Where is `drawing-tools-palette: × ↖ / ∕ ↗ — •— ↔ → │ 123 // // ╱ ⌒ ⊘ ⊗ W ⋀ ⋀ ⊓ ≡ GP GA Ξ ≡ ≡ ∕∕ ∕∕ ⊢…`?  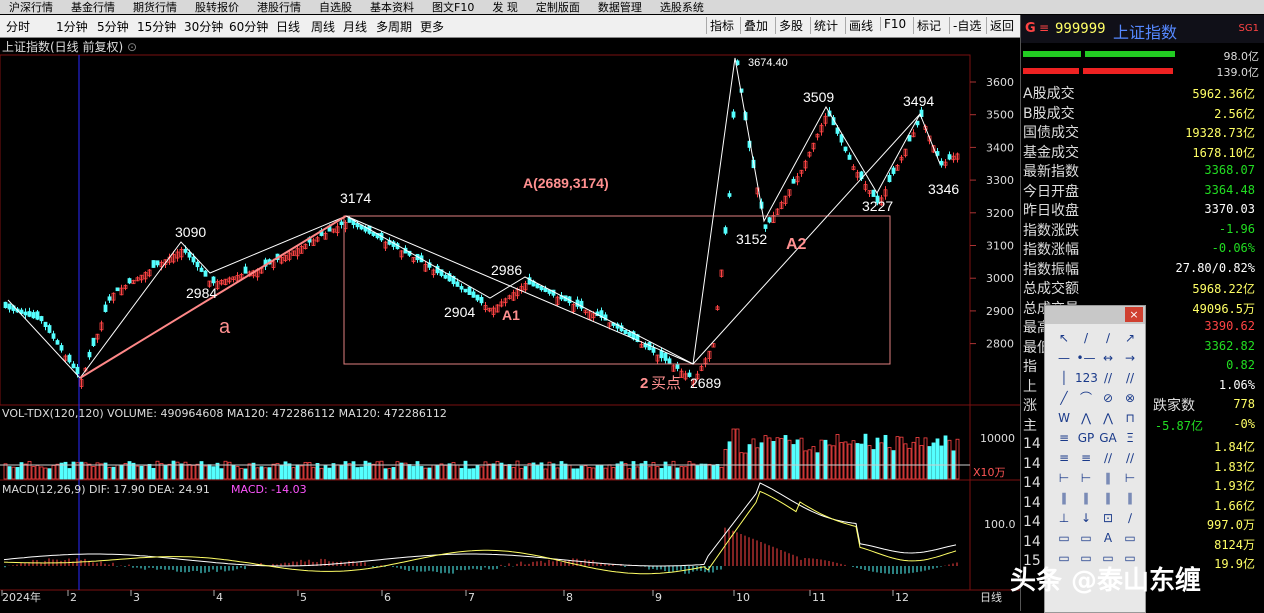
drawing-tools-palette: × ↖ / ∕ ↗ — •— ↔ → │ 123 // // ╱ ⌒ ⊘ ⊗ W ⋀ ⋀ ⊓ ≡ GP GA Ξ ≡ ≡ ∕∕ ∕∕ ⊢… is located at coordinates (1095, 459).